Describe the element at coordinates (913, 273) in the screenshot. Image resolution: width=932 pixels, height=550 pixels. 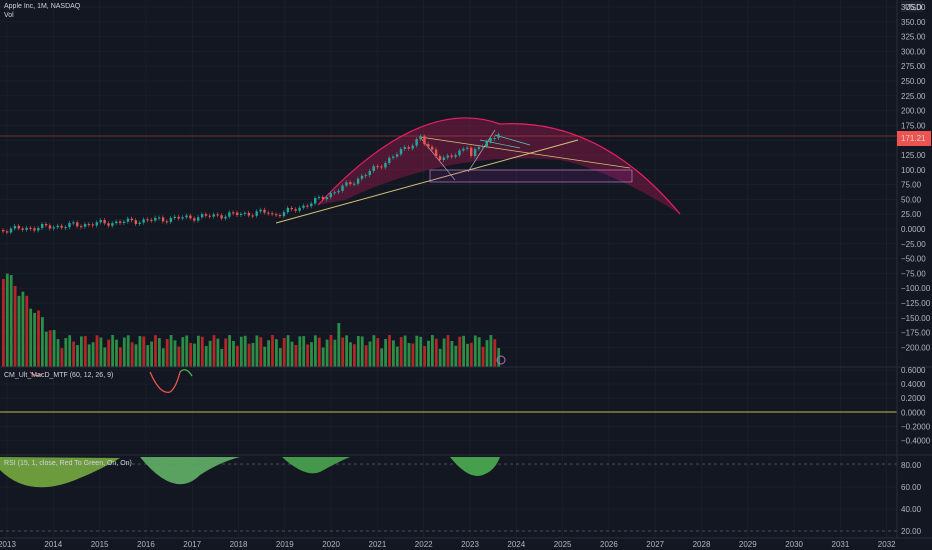
I see `price-tick-label: −75.00` at that location.